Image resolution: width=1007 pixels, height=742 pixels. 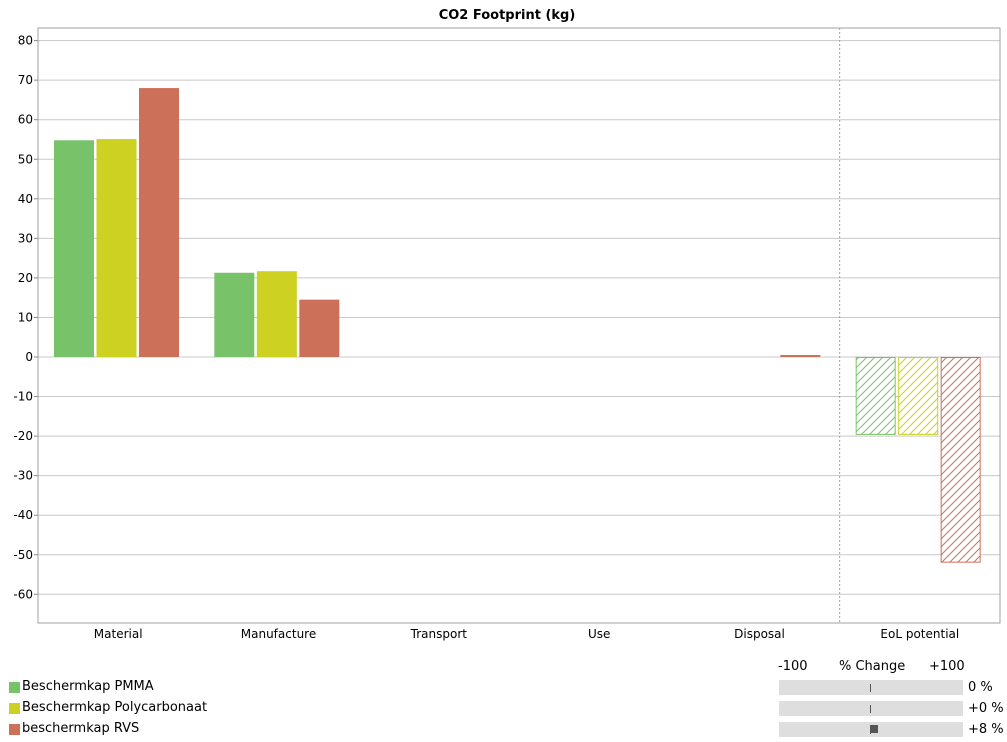 I want to click on y-tick-label: 40, so click(x=25, y=199).